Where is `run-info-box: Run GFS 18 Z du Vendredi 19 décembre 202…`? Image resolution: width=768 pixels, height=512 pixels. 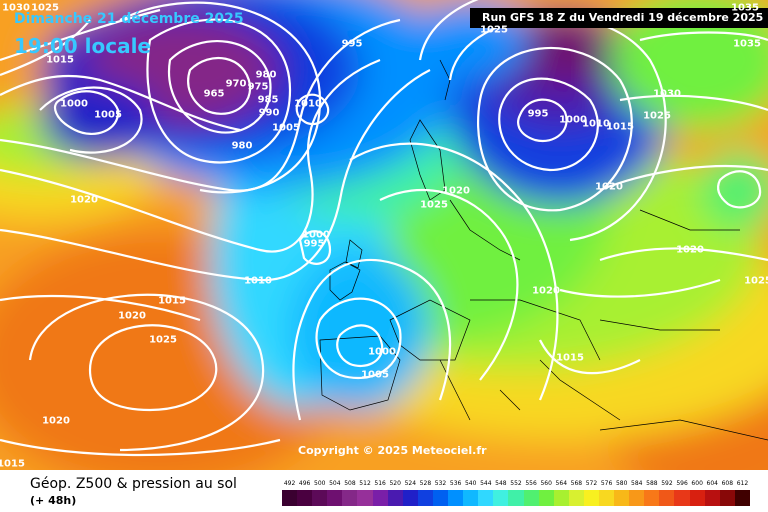
run-info-box: Run GFS 18 Z du Vendredi 19 décembre 202… is located at coordinates (619, 18).